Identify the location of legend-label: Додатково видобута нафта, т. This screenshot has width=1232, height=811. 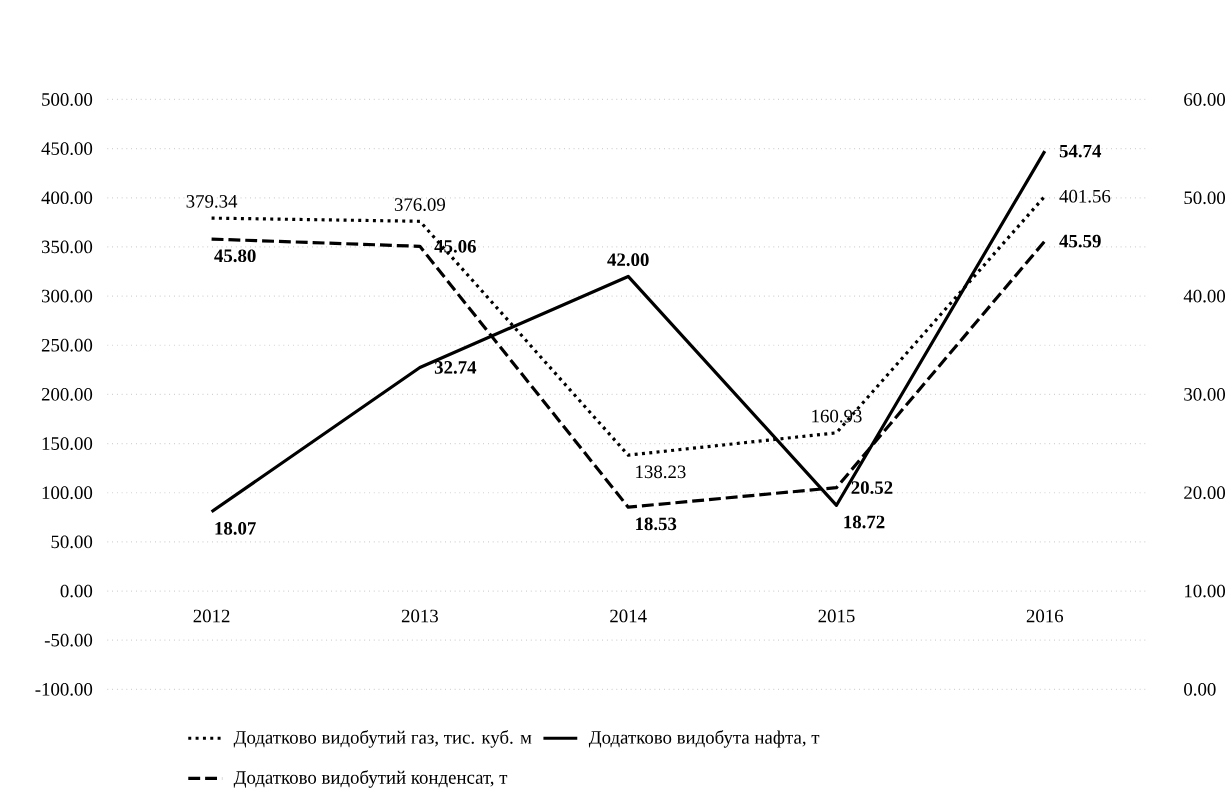
(704, 739).